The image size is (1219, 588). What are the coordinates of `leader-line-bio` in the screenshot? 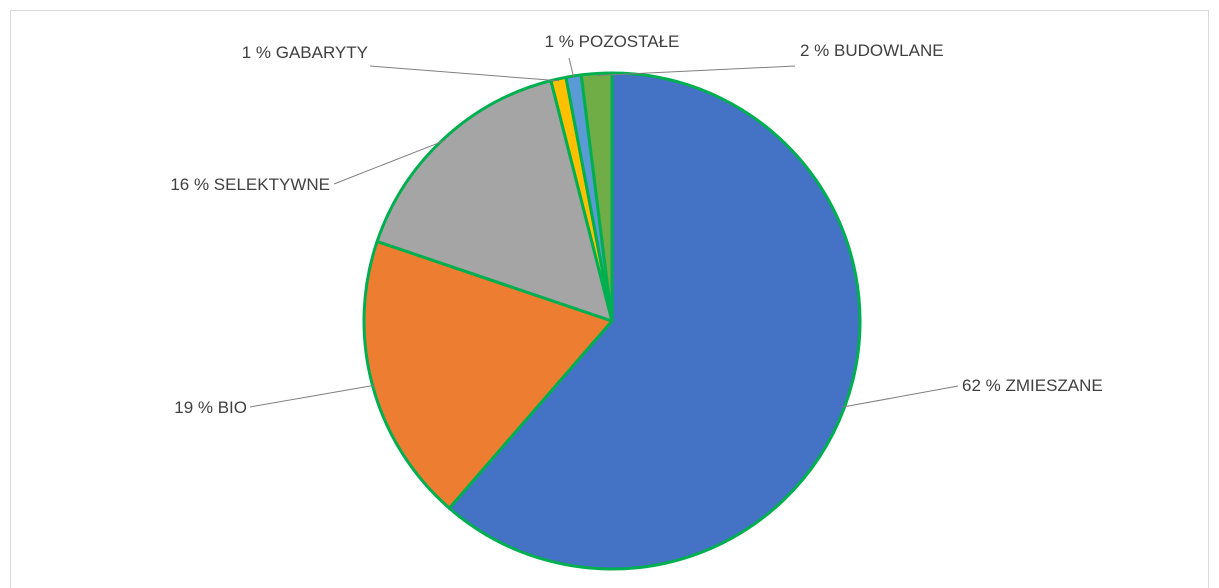 It's located at (312, 396).